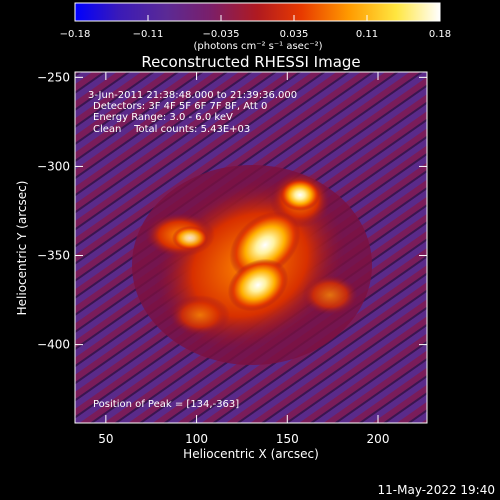  Describe the element at coordinates (105, 439) in the screenshot. I see `x-tick-label: 50` at that location.